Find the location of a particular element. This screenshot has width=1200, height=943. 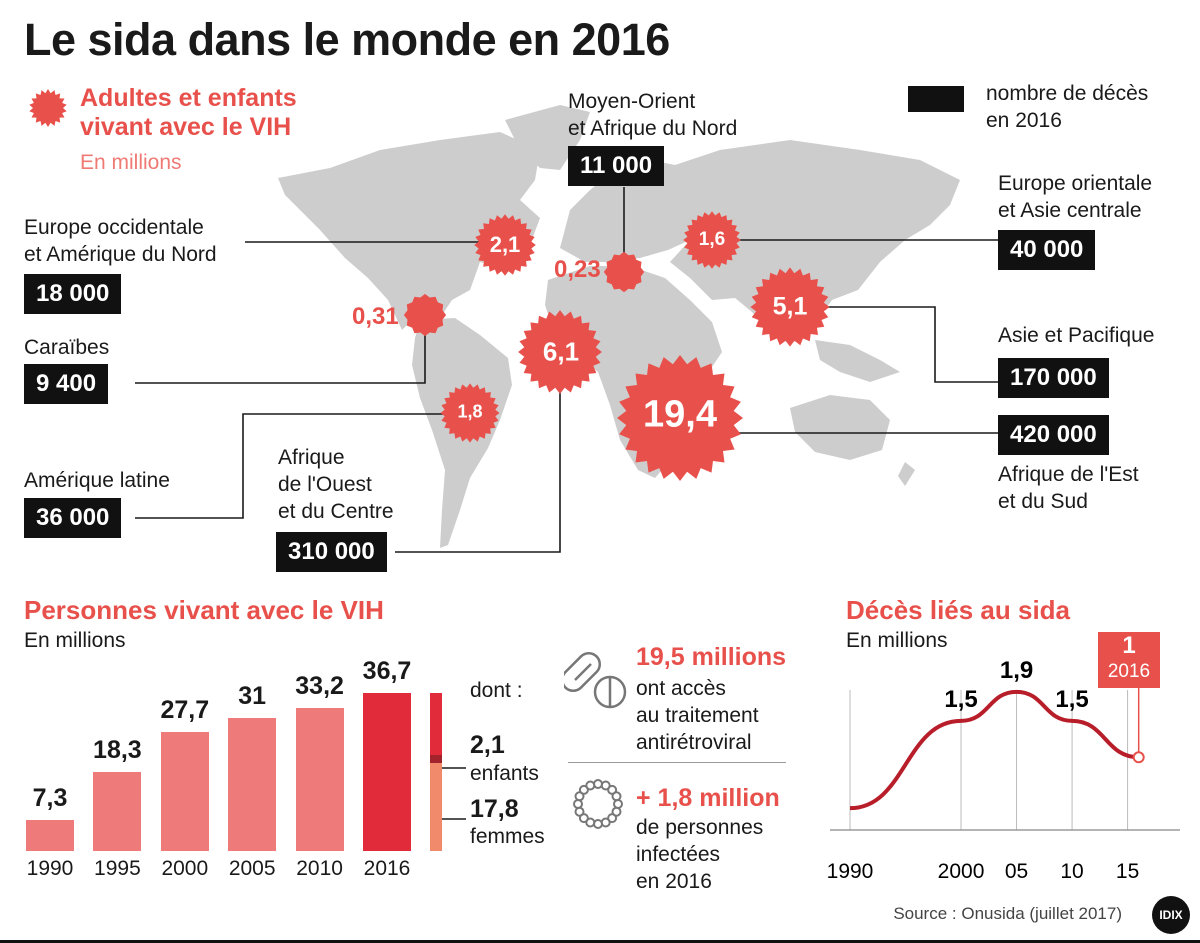

line-callout-value: 1 is located at coordinates (1129, 645).